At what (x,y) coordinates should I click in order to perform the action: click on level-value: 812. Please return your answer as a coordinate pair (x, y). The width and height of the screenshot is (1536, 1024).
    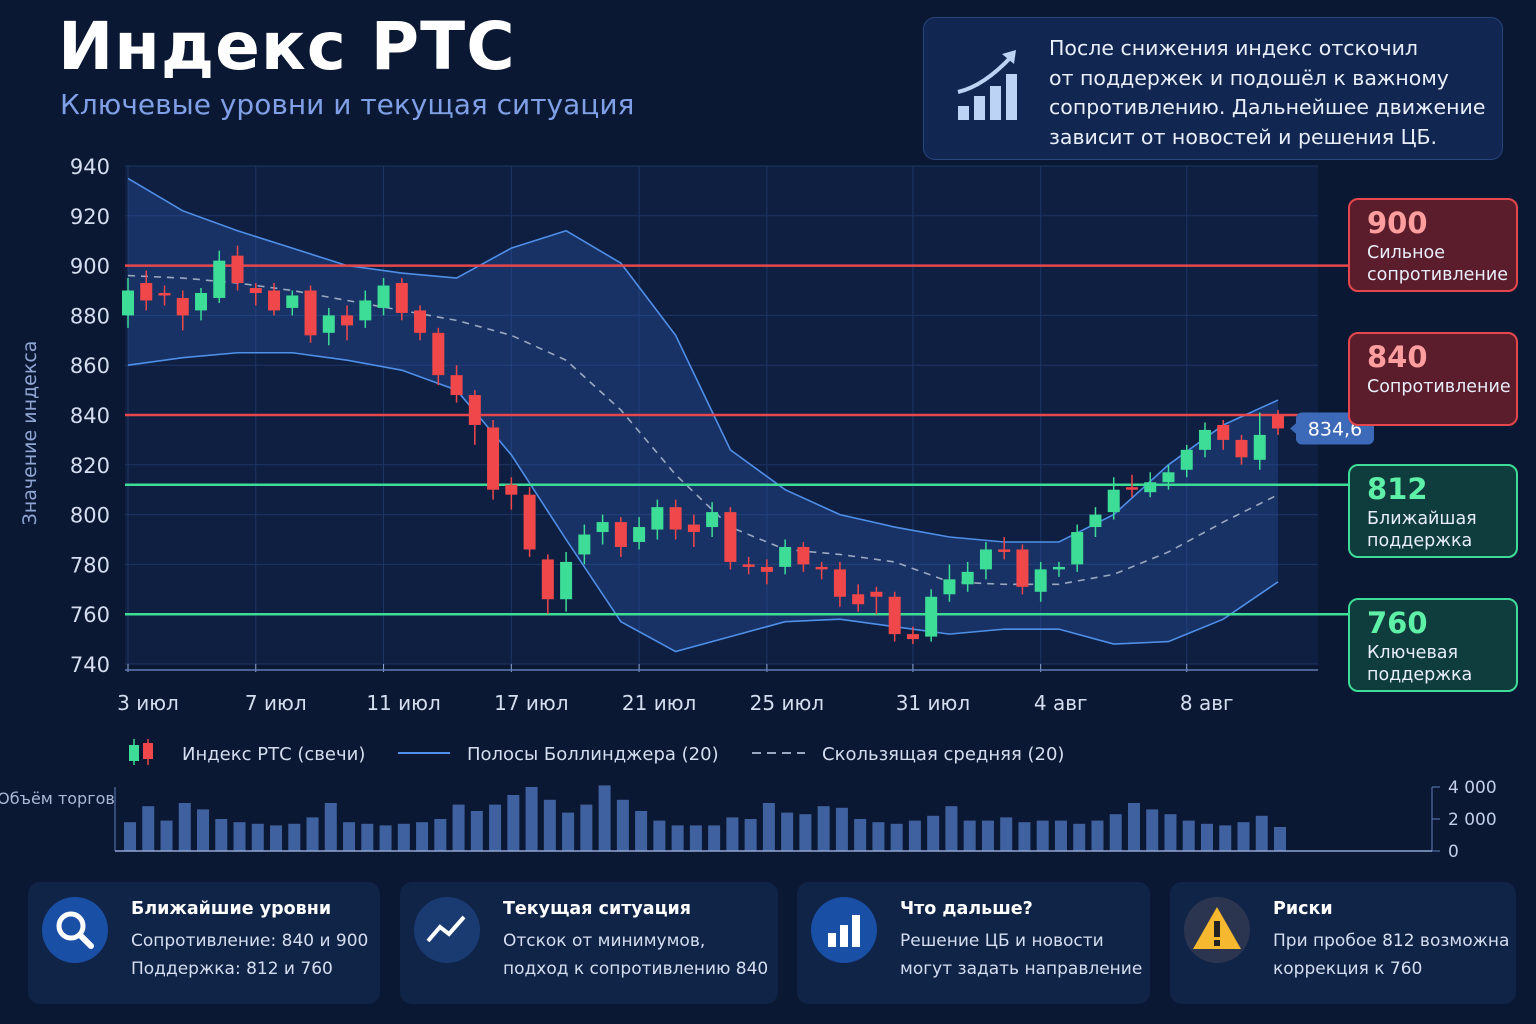
    Looking at the image, I should click on (1397, 489).